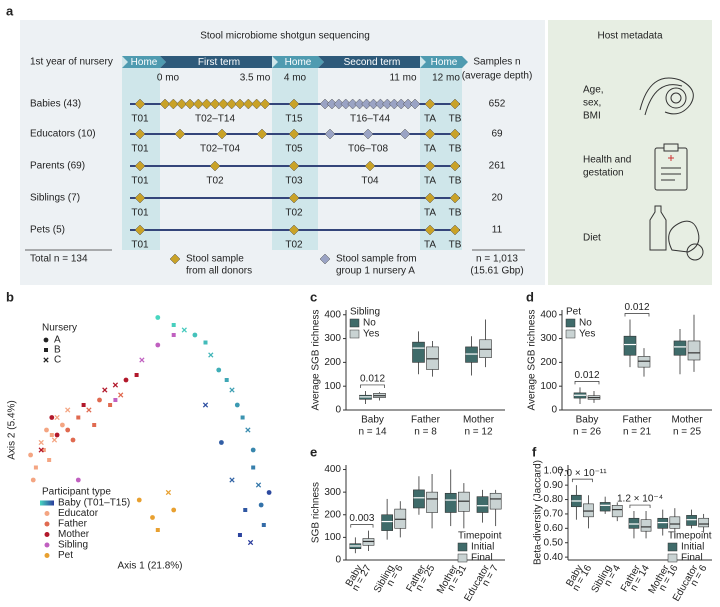  I want to click on n-label: n = 12, so click(478, 432).